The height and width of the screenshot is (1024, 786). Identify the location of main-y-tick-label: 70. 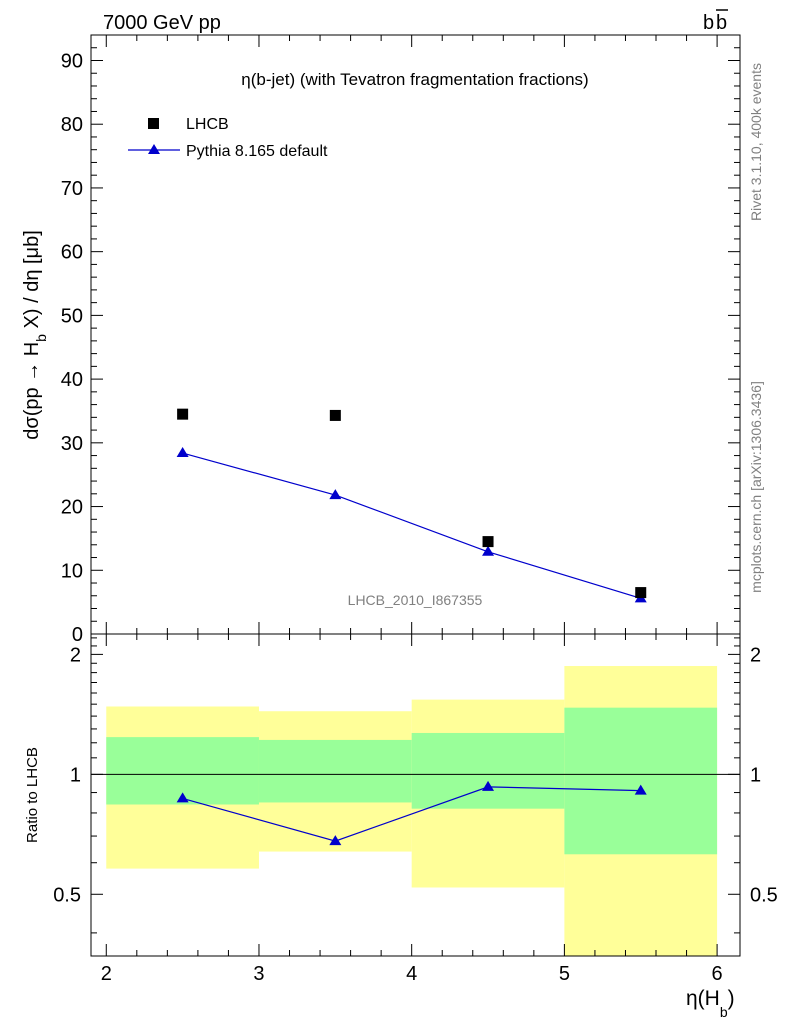
(72, 189).